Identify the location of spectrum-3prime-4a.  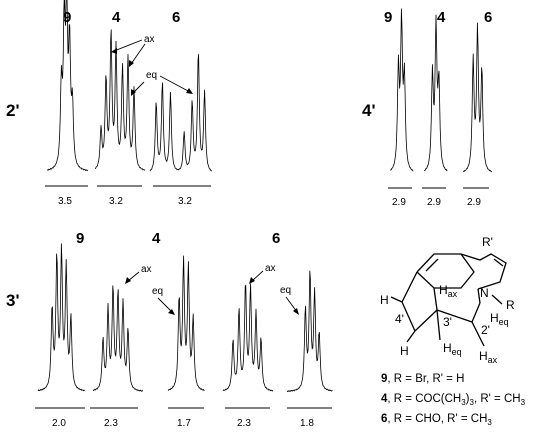
(118, 338).